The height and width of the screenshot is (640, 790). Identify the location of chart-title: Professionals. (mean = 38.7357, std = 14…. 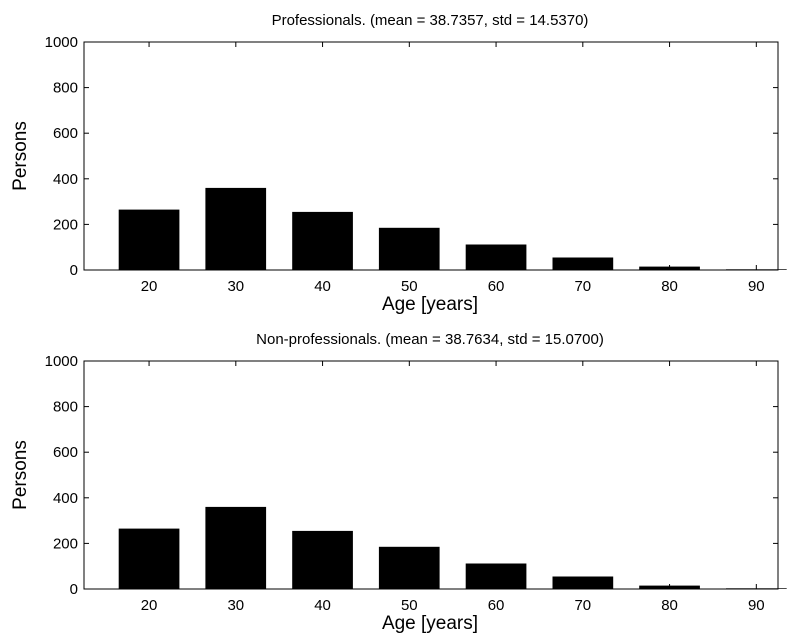
(430, 20).